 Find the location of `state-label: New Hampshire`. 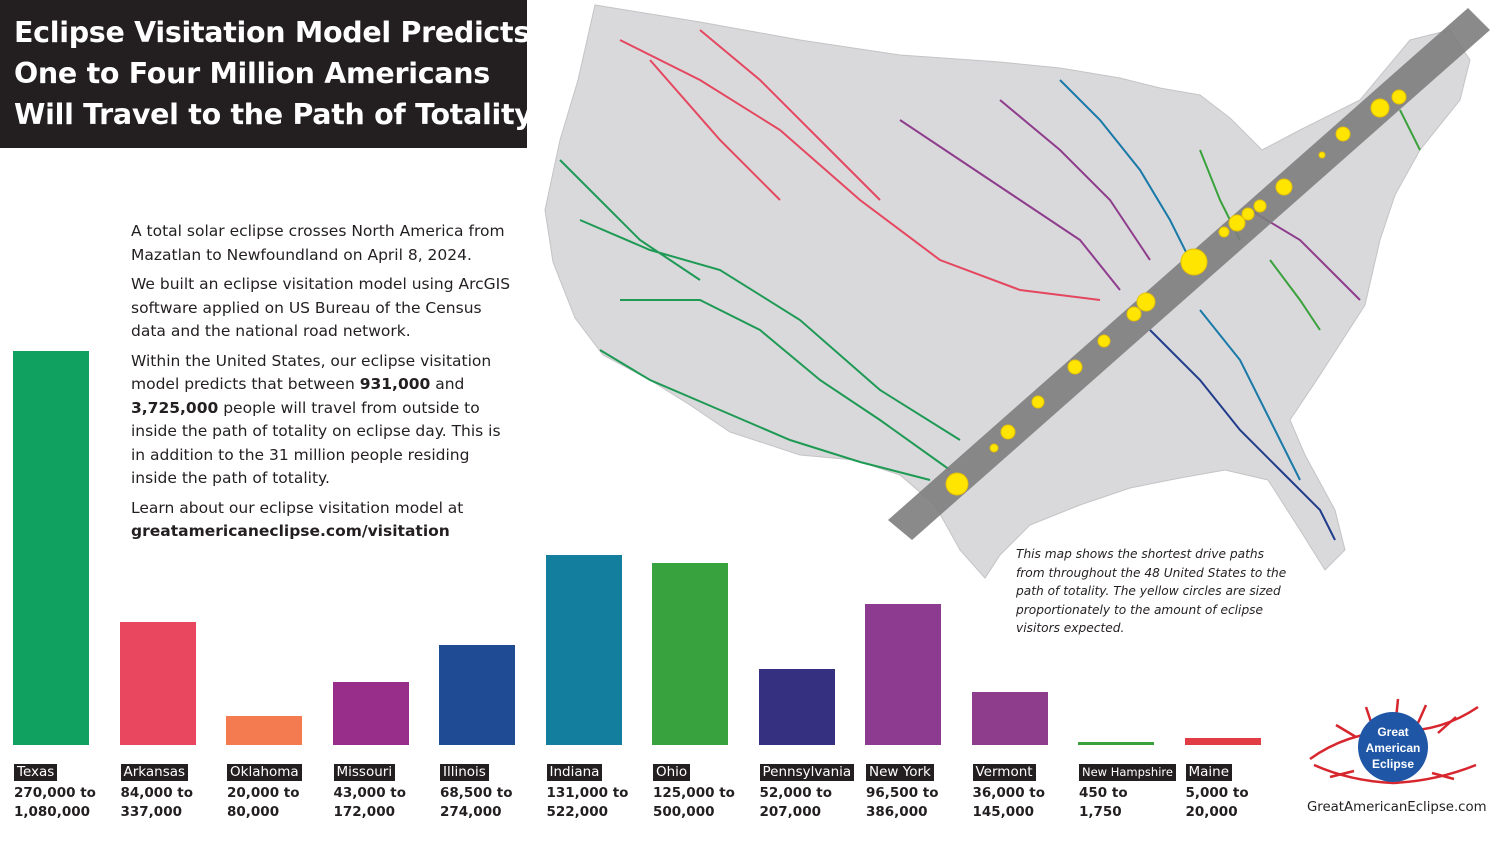

state-label: New Hampshire is located at coordinates (1127, 772).